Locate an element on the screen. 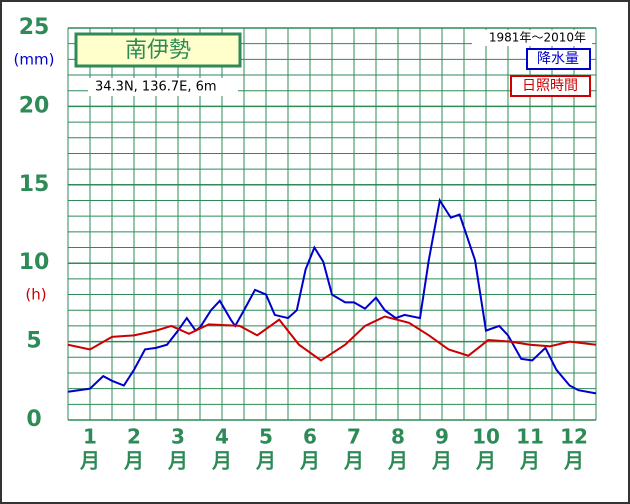 The height and width of the screenshot is (504, 630). period-bg is located at coordinates (532, 38).